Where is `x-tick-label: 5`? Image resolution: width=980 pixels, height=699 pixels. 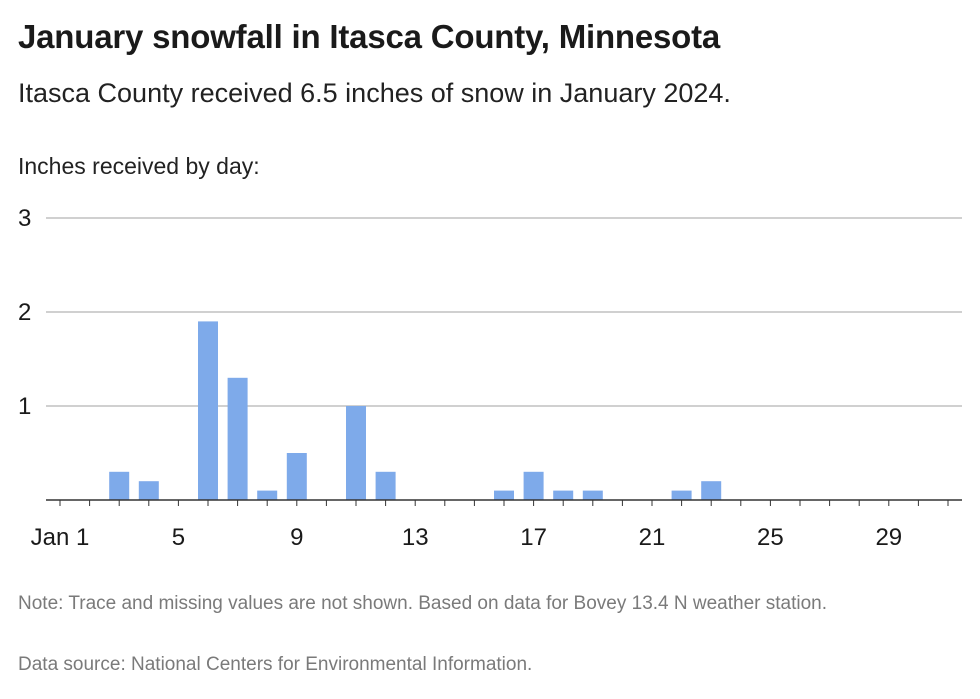 x-tick-label: 5 is located at coordinates (178, 537).